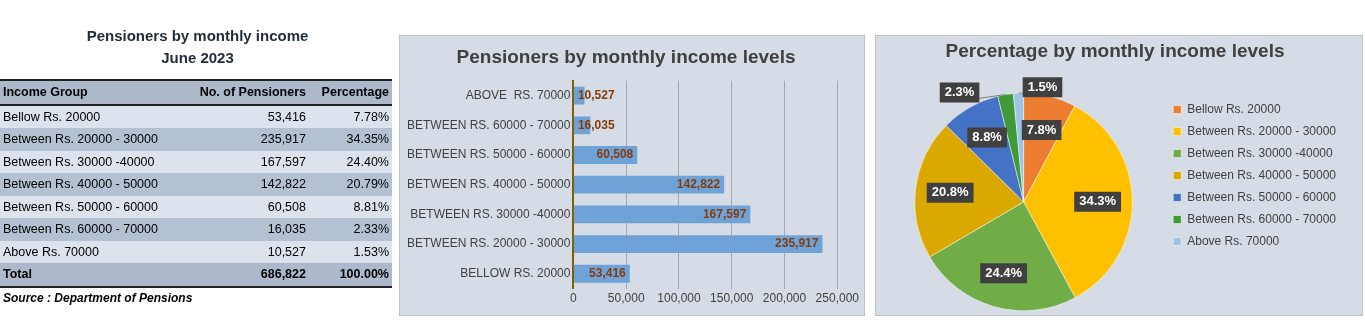 This screenshot has width=1365, height=321. Describe the element at coordinates (488, 243) in the screenshot. I see `y-tick-label: BETWEEN RS. 20000 - 30000` at that location.